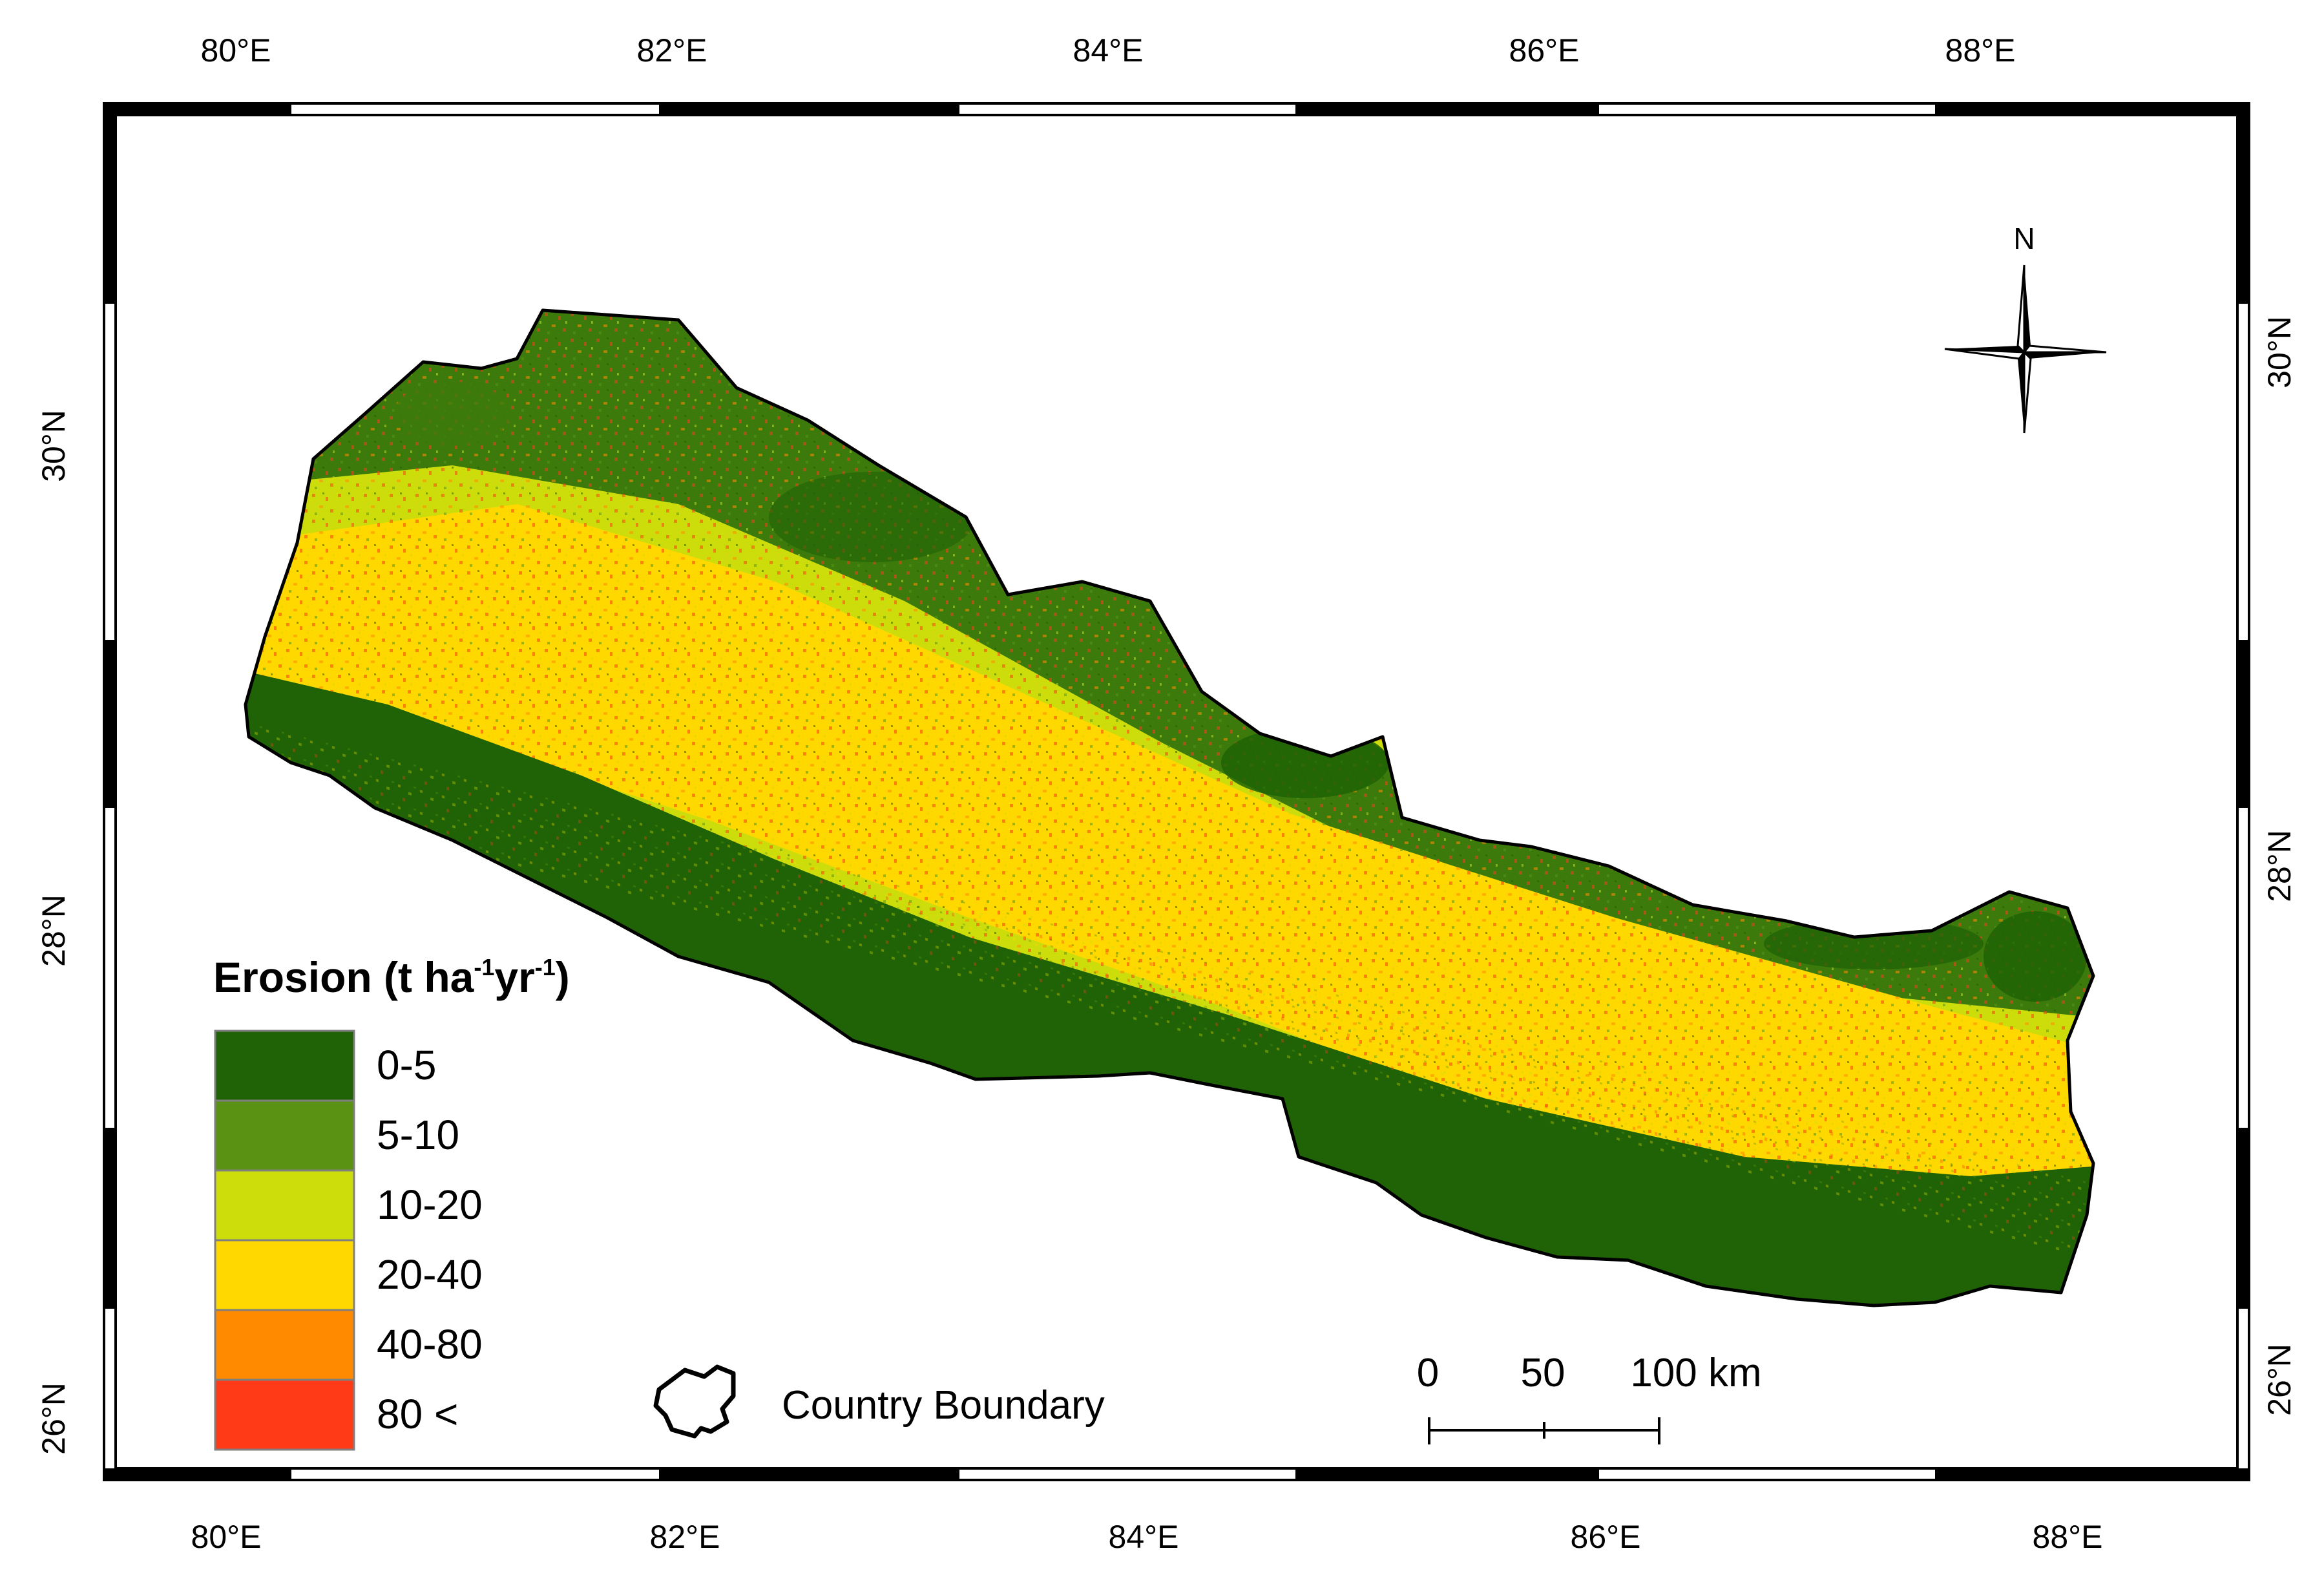 The image size is (2324, 1575). I want to click on legend-label: 5-10, so click(418, 1135).